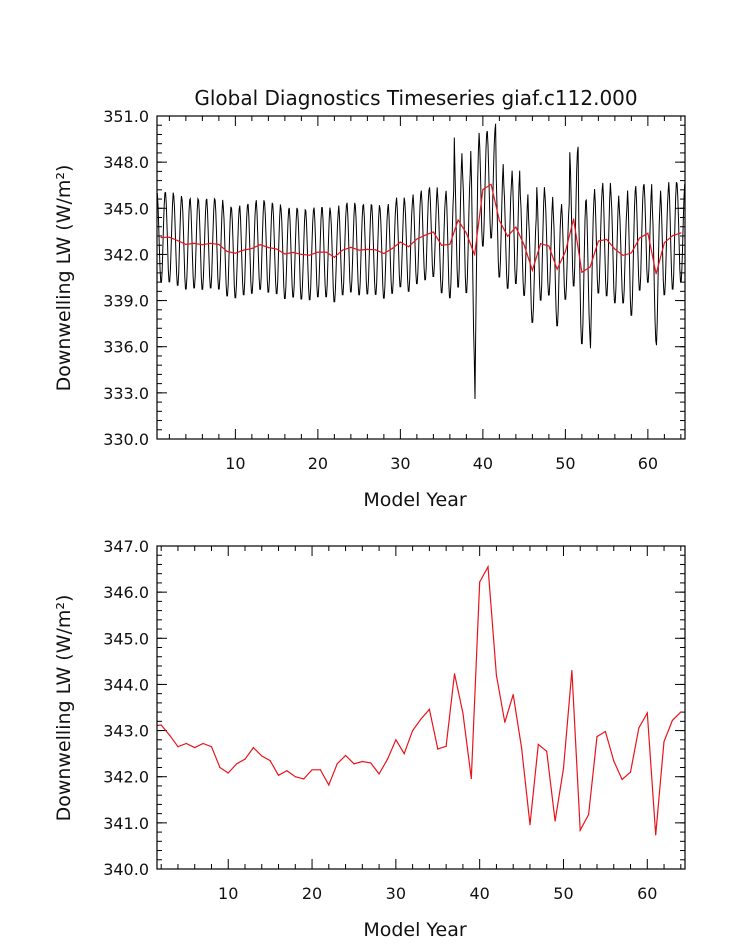  Describe the element at coordinates (126, 439) in the screenshot. I see `top-y-tick-label: 330.0` at that location.